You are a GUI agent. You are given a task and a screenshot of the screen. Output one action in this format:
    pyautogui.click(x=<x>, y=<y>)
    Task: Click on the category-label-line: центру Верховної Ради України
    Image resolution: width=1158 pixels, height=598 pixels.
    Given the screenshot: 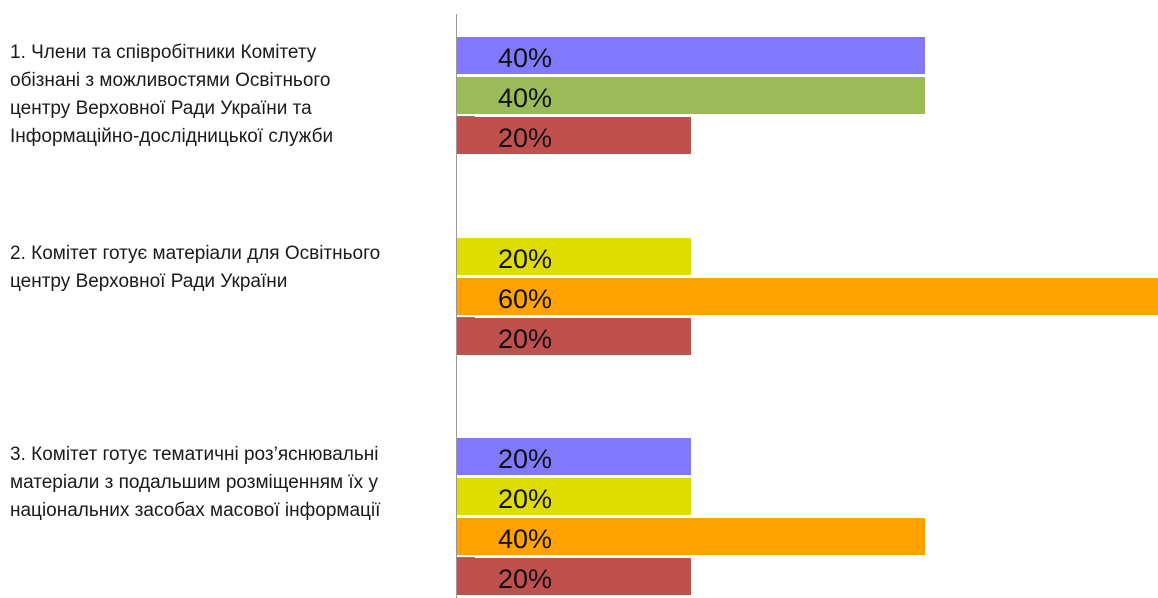 What is the action you would take?
    pyautogui.click(x=148, y=281)
    